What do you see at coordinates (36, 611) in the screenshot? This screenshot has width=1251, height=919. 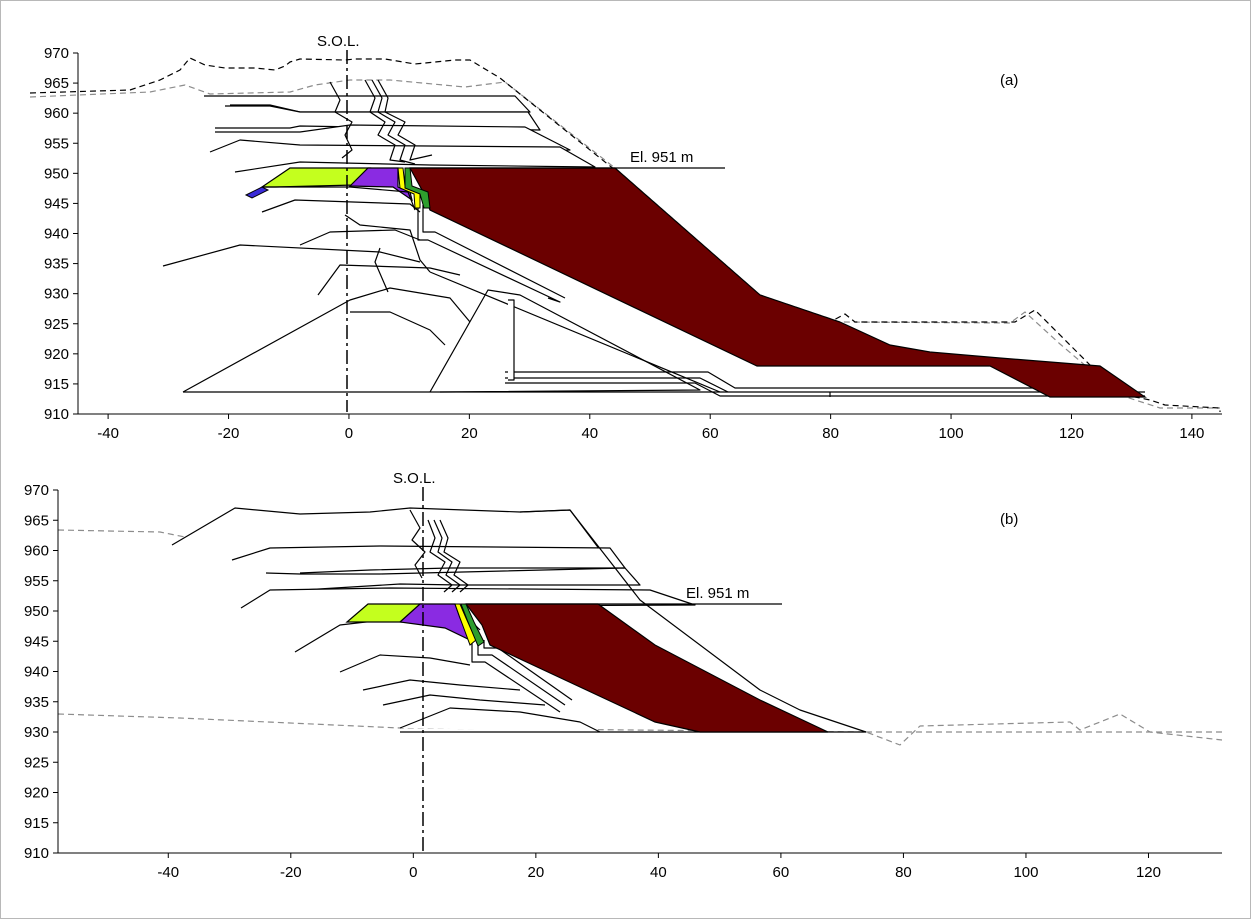 I see `panel-b-y-tick-label: 950` at bounding box center [36, 611].